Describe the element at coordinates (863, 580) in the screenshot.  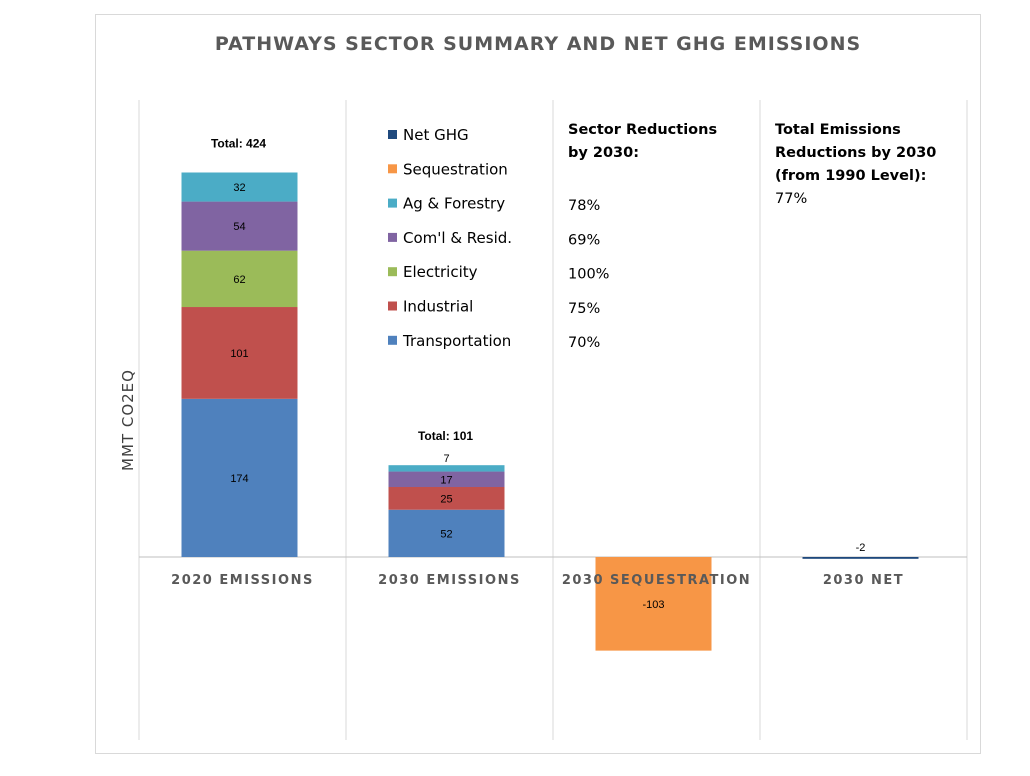
I see `category-label: 2030 NET` at that location.